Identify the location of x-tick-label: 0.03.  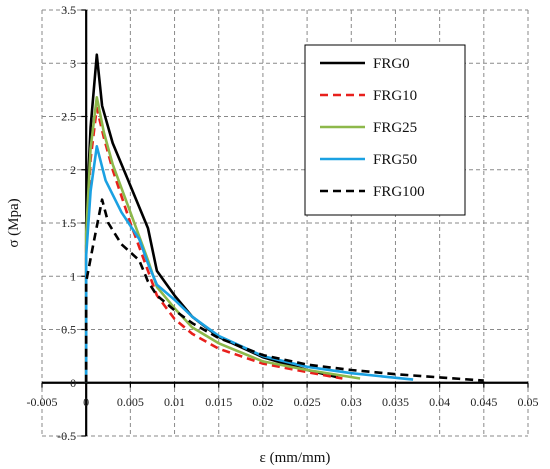
(351, 402).